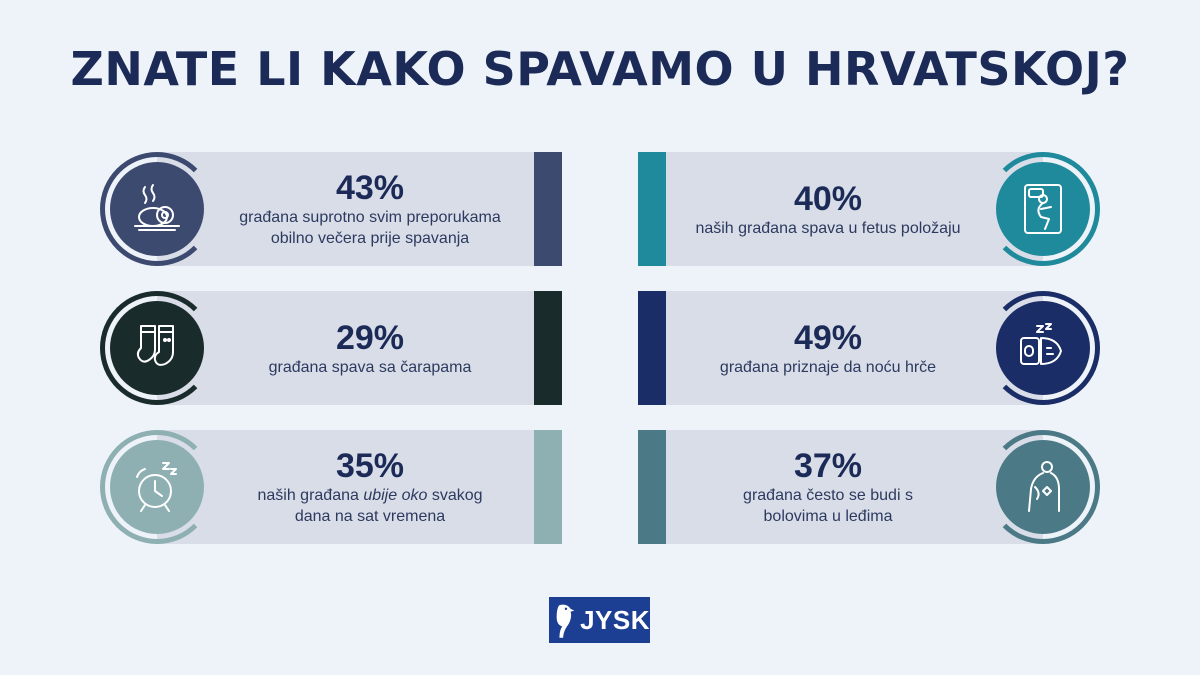 This screenshot has height=675, width=1200. What do you see at coordinates (370, 367) in the screenshot?
I see `stat-description-line1: građana spava sa čarapama` at bounding box center [370, 367].